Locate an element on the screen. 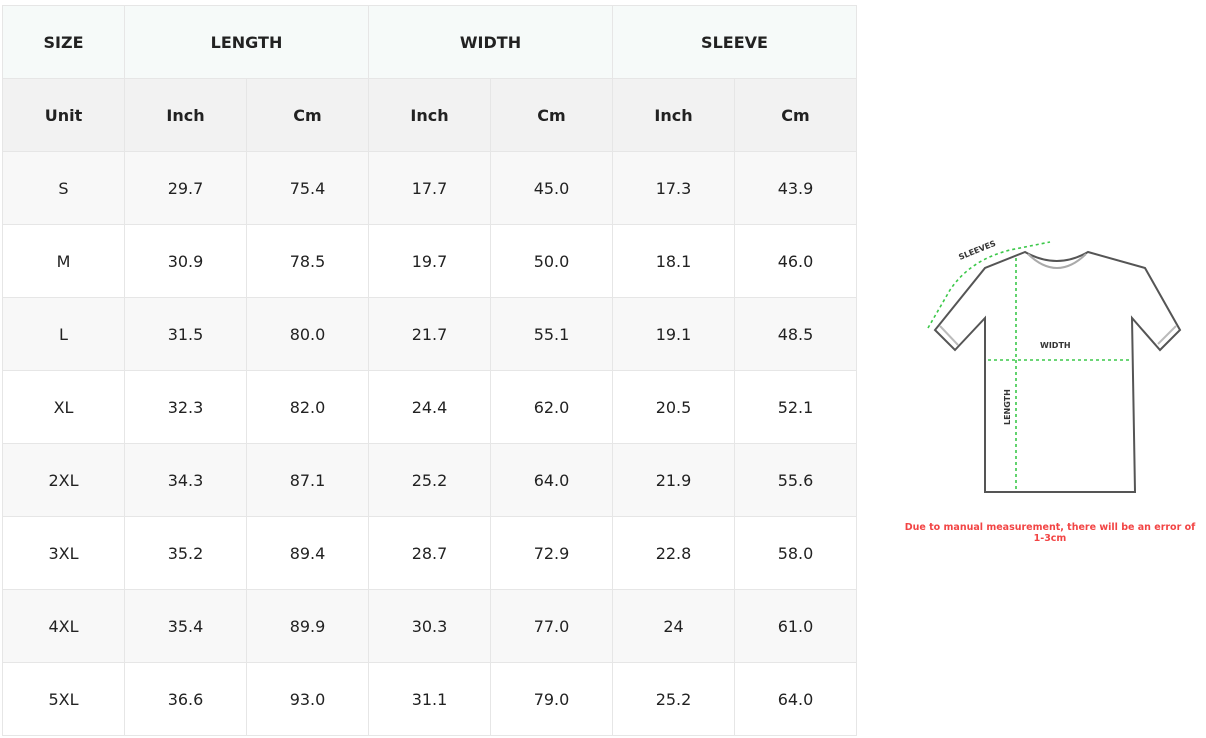 This screenshot has height=738, width=1206. value-cell: 89.9 is located at coordinates (307, 626).